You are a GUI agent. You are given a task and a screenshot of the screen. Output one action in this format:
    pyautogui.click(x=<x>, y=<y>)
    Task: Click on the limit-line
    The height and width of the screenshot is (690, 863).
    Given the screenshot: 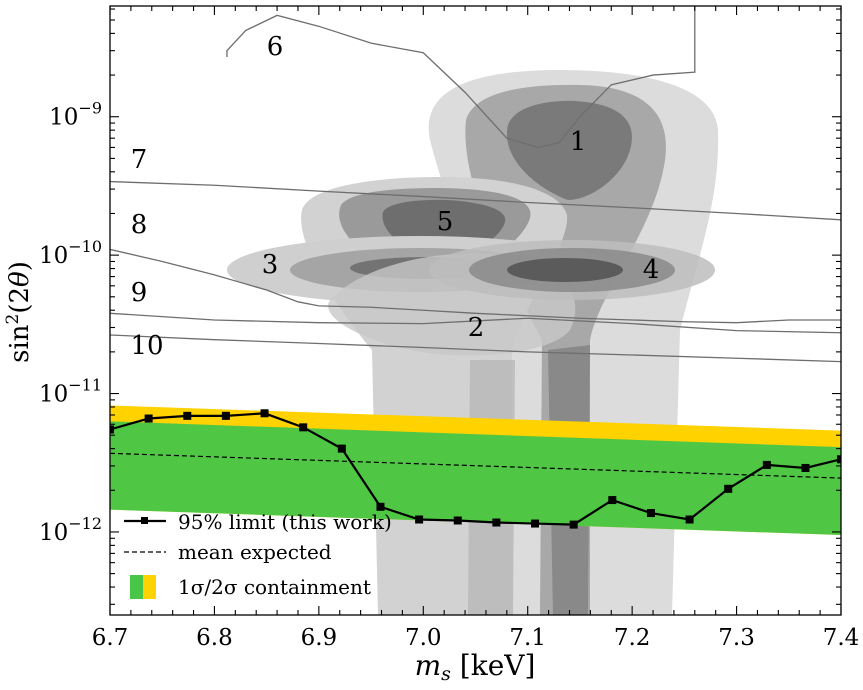 What is the action you would take?
    pyautogui.click(x=475, y=469)
    